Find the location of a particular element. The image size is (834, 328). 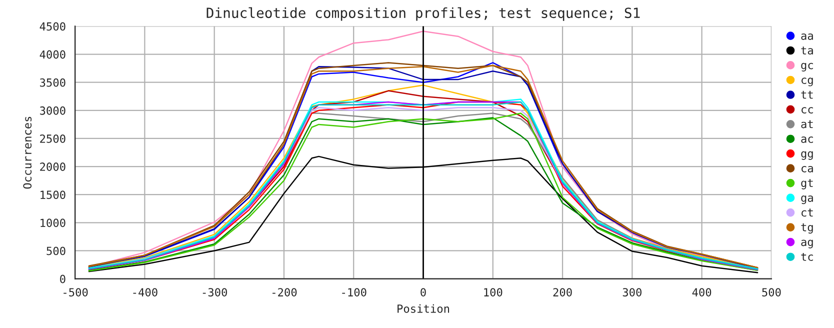

y-tick-label: 2500 is located at coordinates (53, 138).